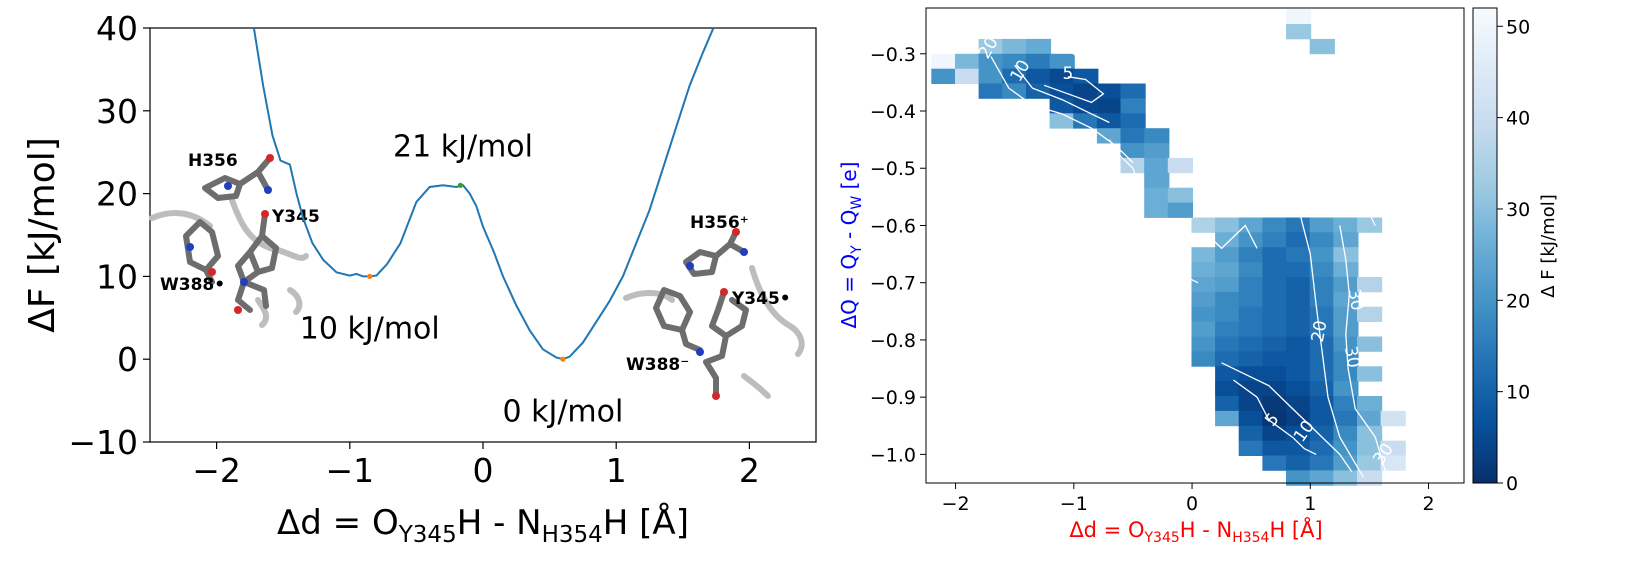 This screenshot has width=1634, height=576. Describe the element at coordinates (1518, 301) in the screenshot. I see `colorbar-tick-label: 20` at that location.